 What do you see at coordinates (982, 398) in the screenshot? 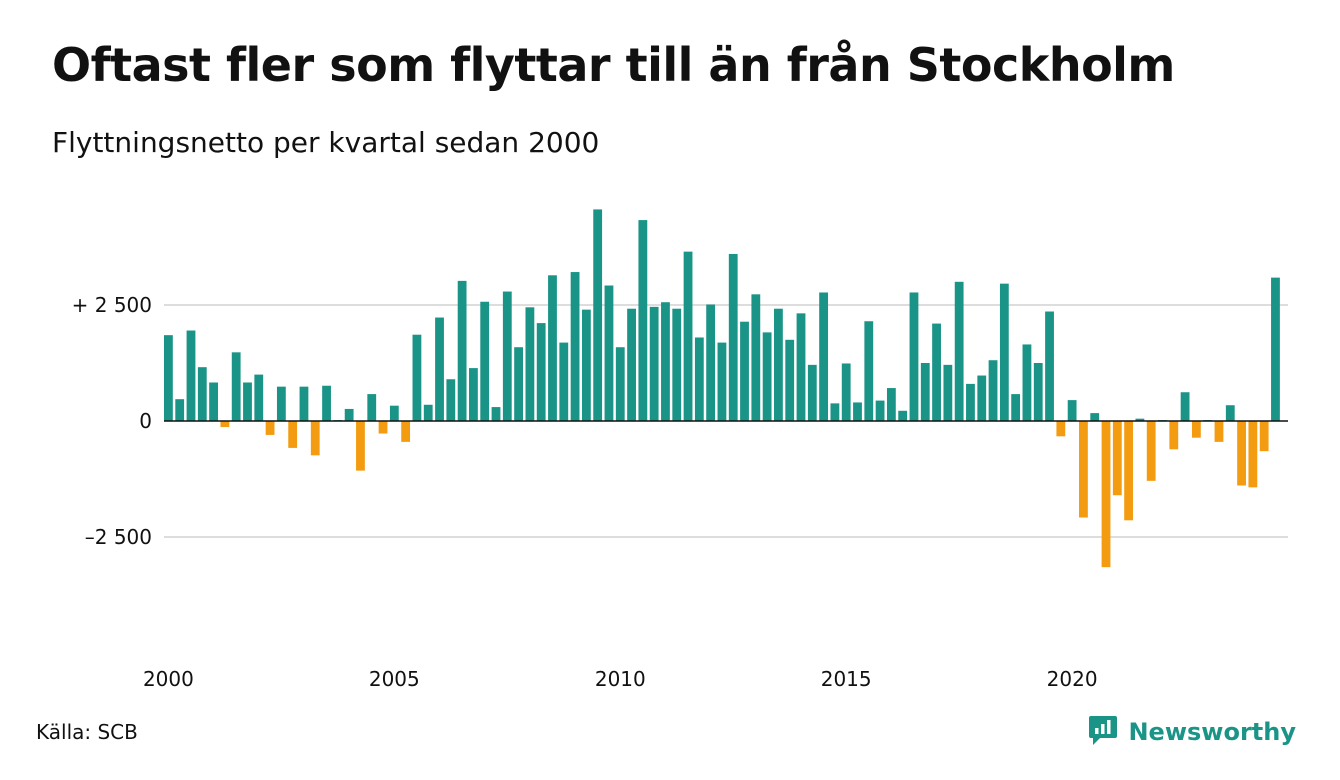
I see `bar-2018-q1` at bounding box center [982, 398].